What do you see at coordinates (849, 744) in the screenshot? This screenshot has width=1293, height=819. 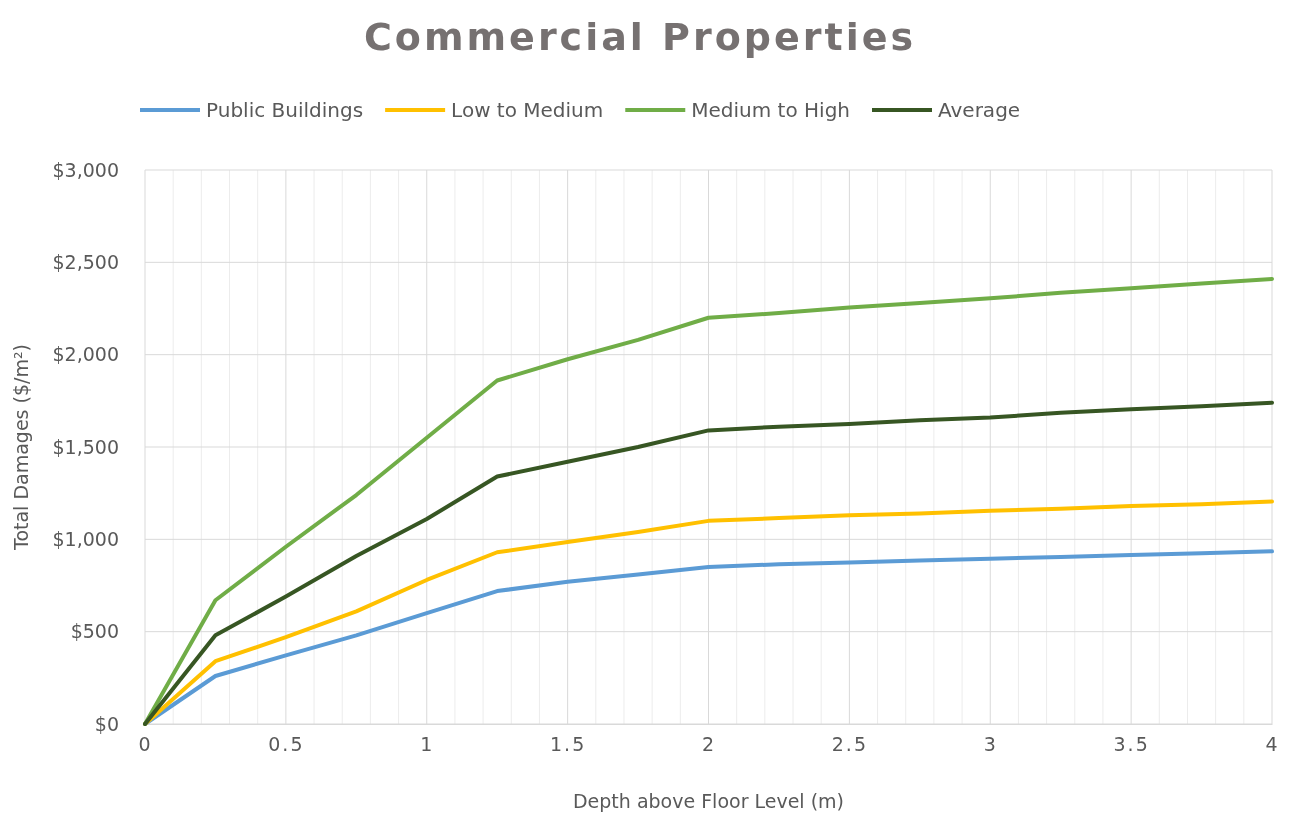 I see `x-tick-label: 2.5` at bounding box center [849, 744].